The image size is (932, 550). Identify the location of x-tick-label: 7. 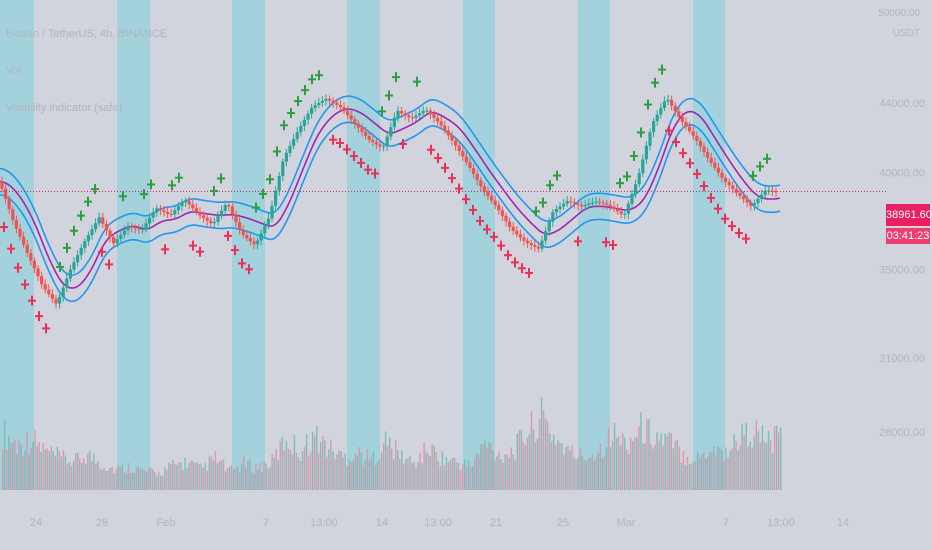
(726, 523).